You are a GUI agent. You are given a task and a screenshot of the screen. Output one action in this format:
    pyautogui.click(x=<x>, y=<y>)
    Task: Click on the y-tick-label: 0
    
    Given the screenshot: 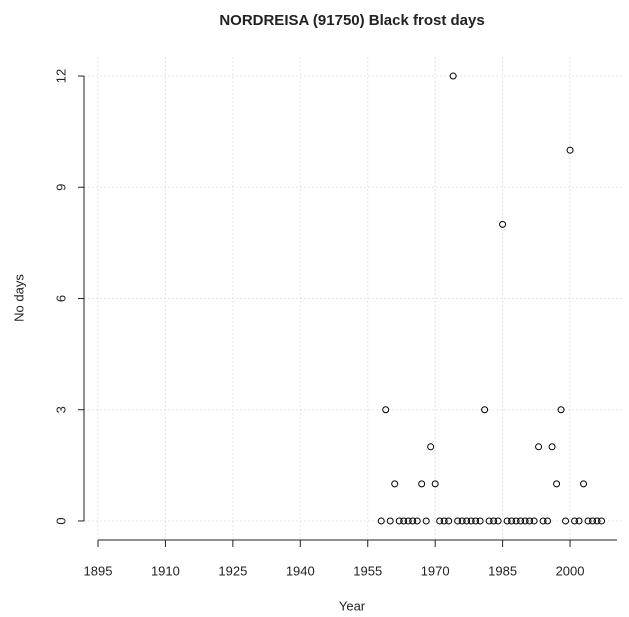 What is the action you would take?
    pyautogui.click(x=60, y=520)
    